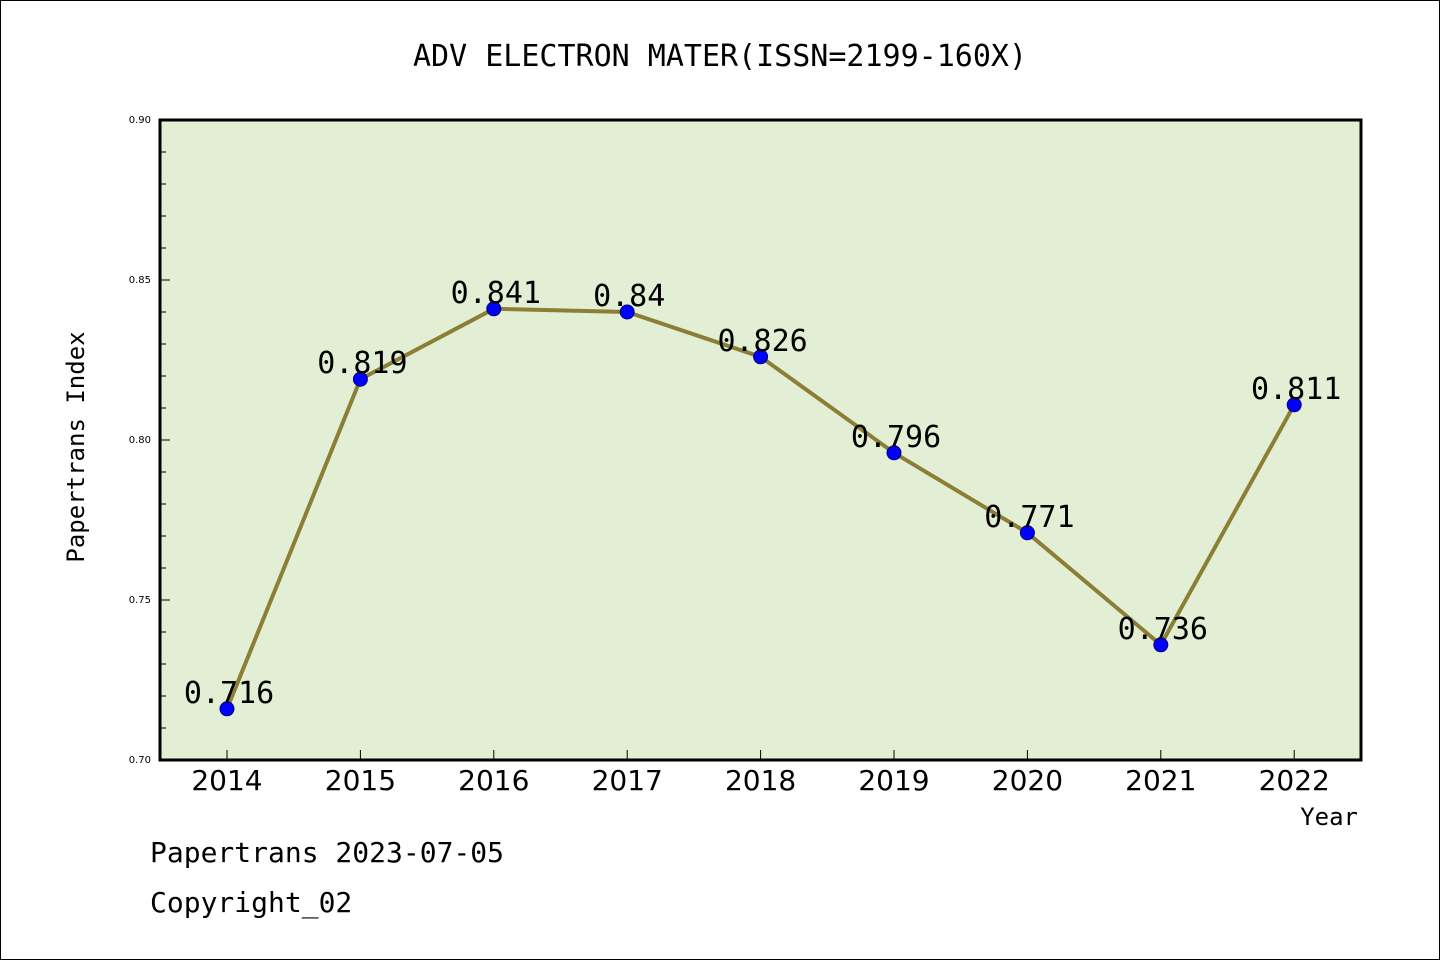 The width and height of the screenshot is (1440, 960). I want to click on data-label: 0.771, so click(1029, 517).